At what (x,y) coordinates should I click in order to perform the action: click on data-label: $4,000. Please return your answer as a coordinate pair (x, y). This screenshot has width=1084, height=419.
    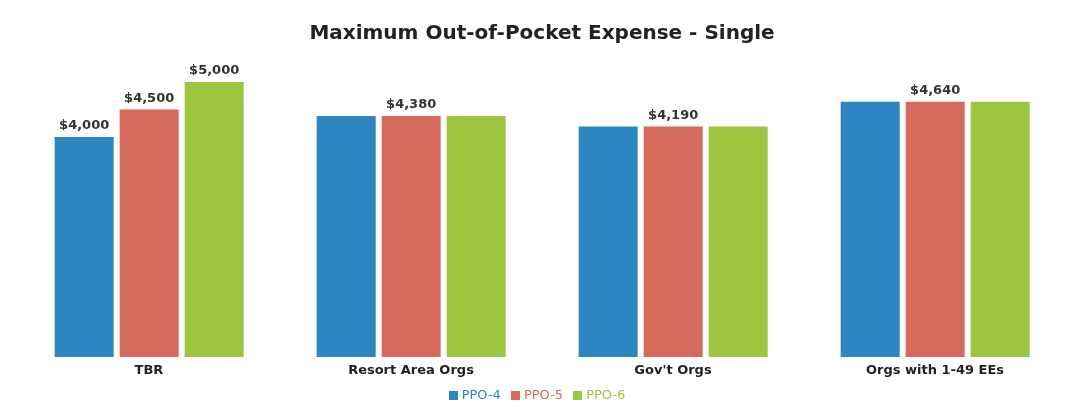
    Looking at the image, I should click on (84, 124).